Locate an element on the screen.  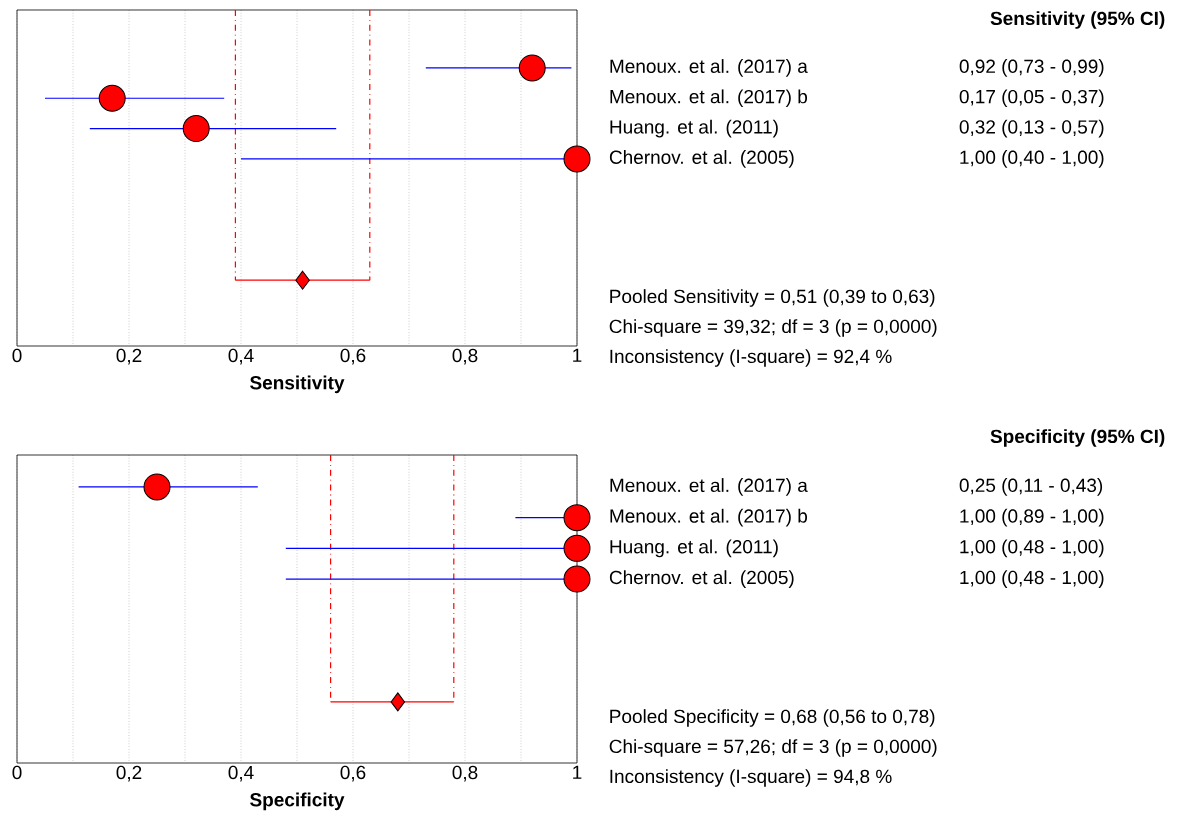
text: Sensitivity (95% CI) is located at coordinates (1077, 20).